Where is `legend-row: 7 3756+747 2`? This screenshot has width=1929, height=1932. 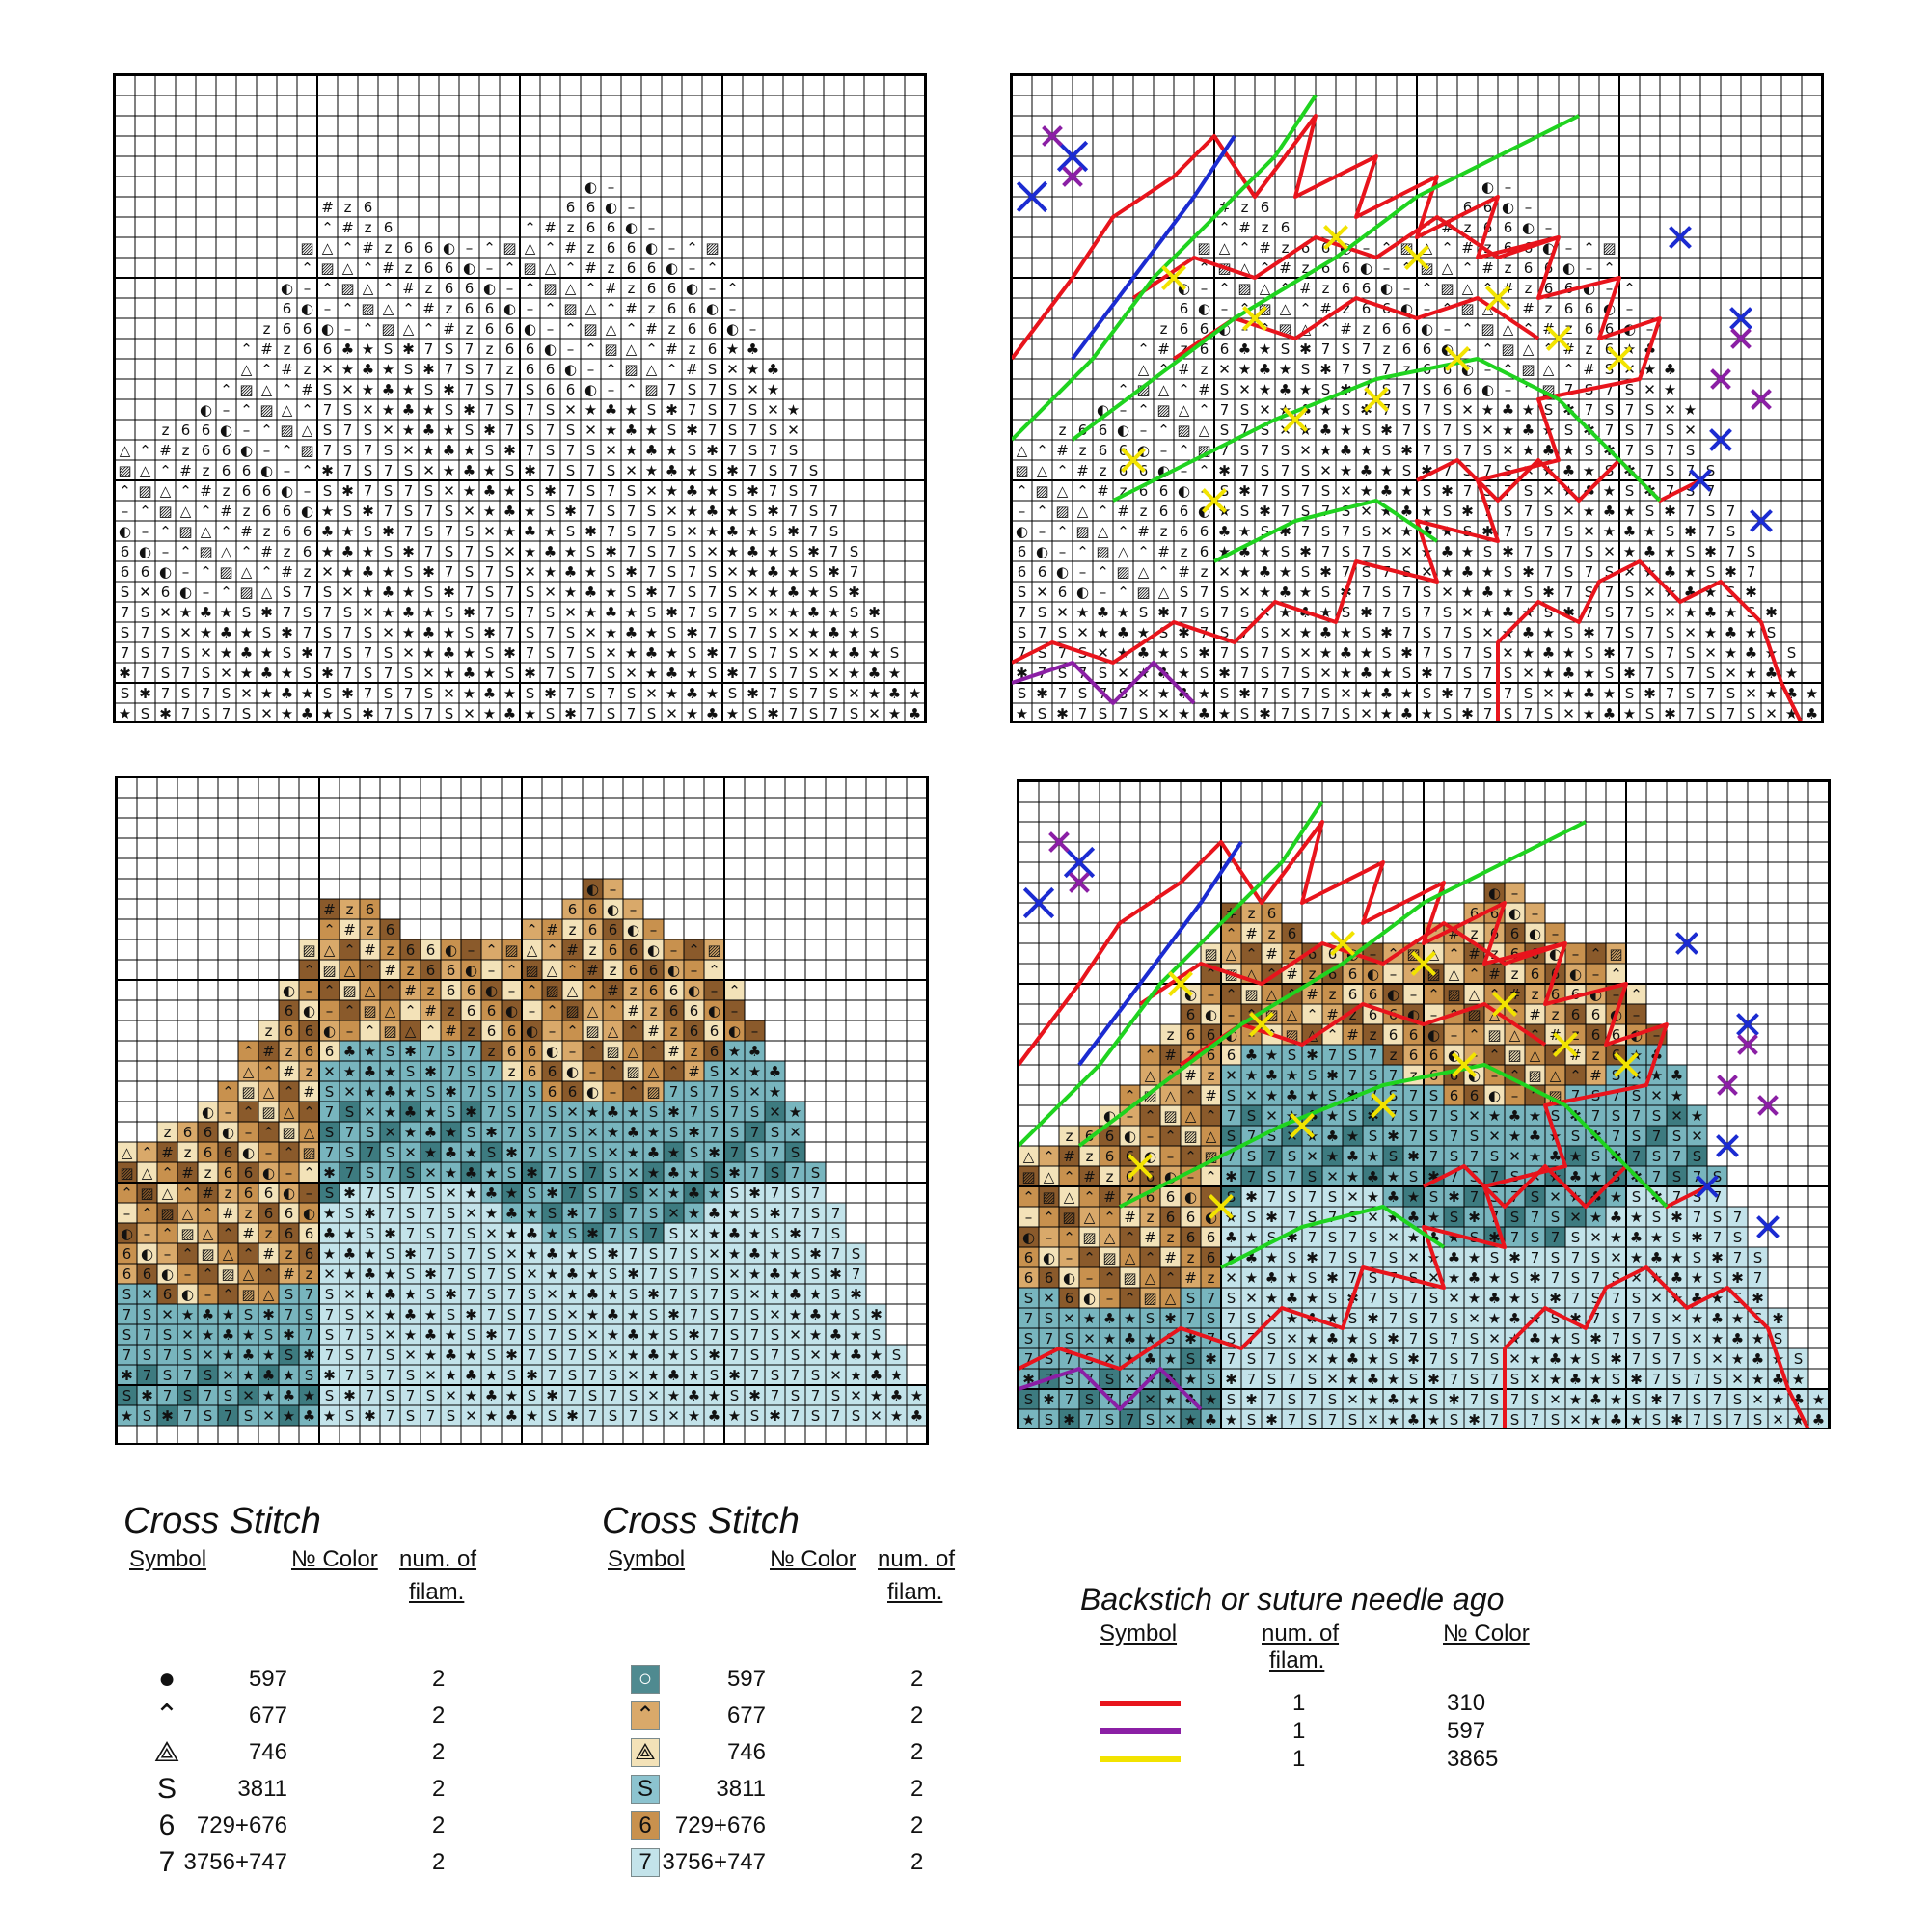
legend-row: 7 3756+747 2 is located at coordinates (775, 1865).